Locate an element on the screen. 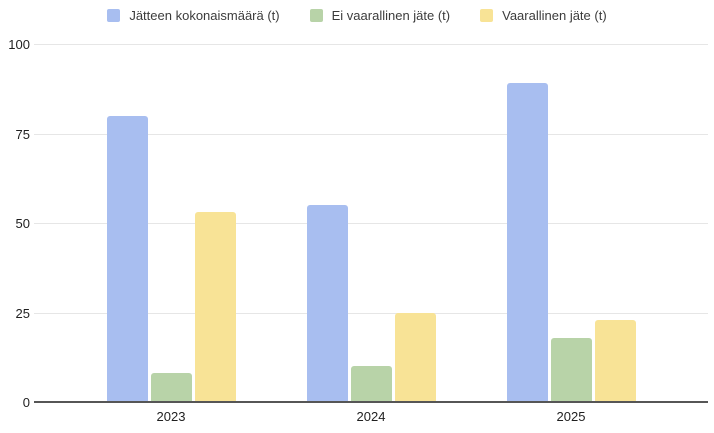  bar-2023-vaarallinen-j-te-t is located at coordinates (215, 307).